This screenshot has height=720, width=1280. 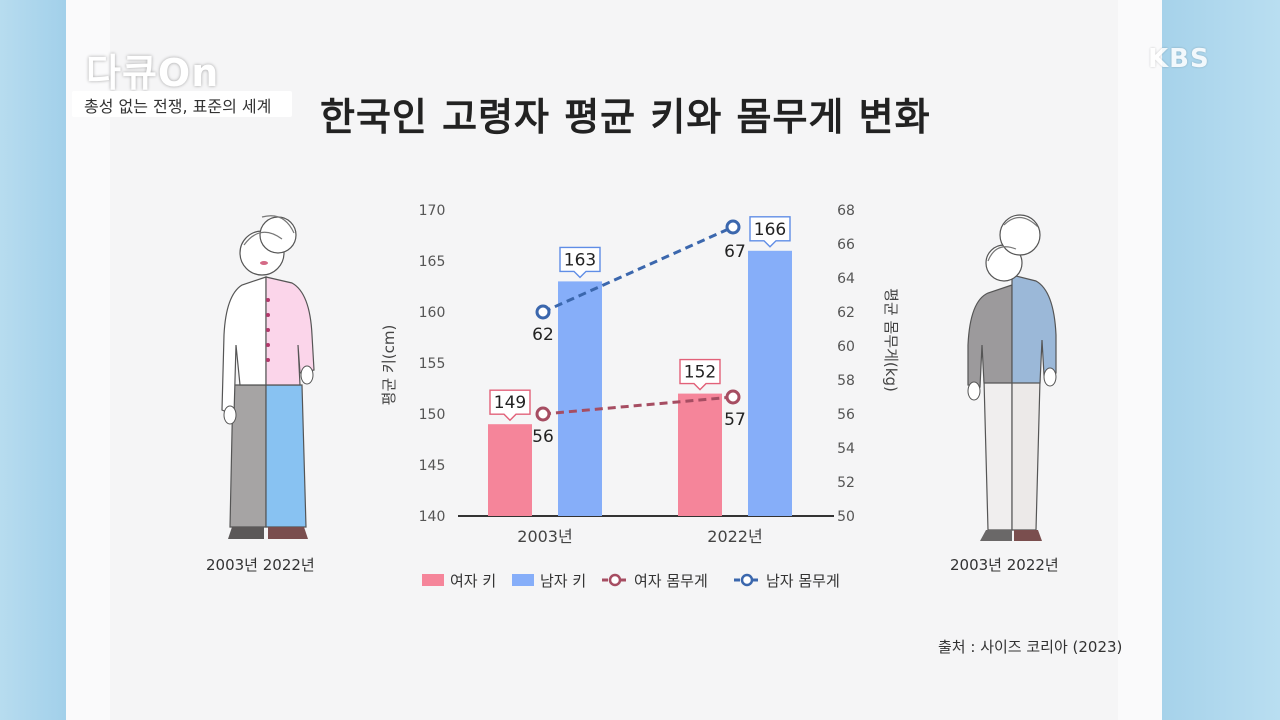 I want to click on source-note: 출처 : 사이즈 코리아 (2023), so click(x=1030, y=647).